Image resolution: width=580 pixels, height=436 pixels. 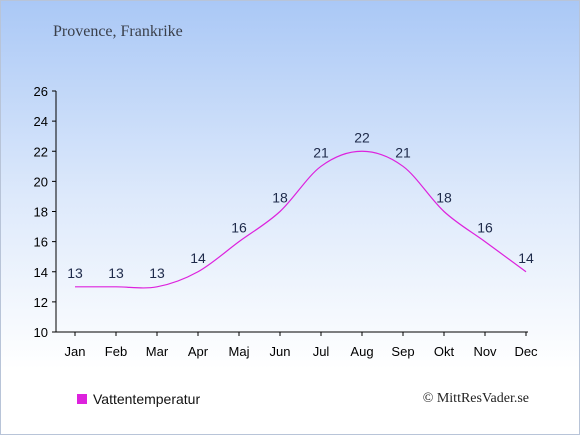 I want to click on x-tick-label: Aug, so click(x=361, y=351).